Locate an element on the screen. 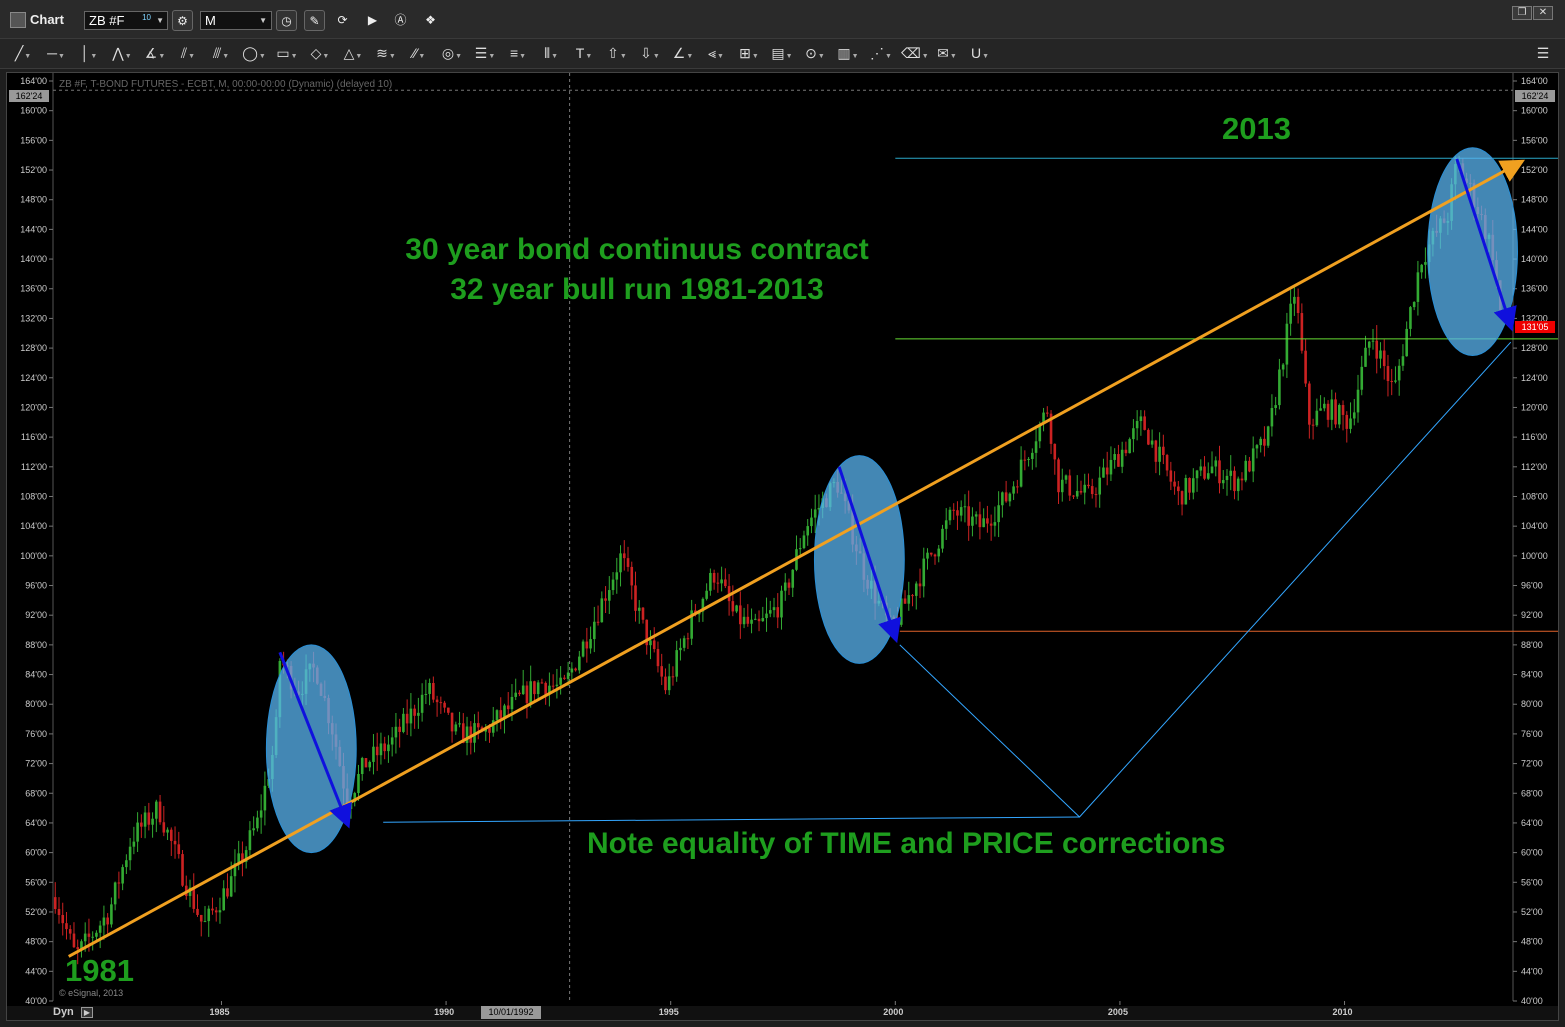 The image size is (1565, 1027). pti-tool-icon: ▥▼ is located at coordinates (848, 53).